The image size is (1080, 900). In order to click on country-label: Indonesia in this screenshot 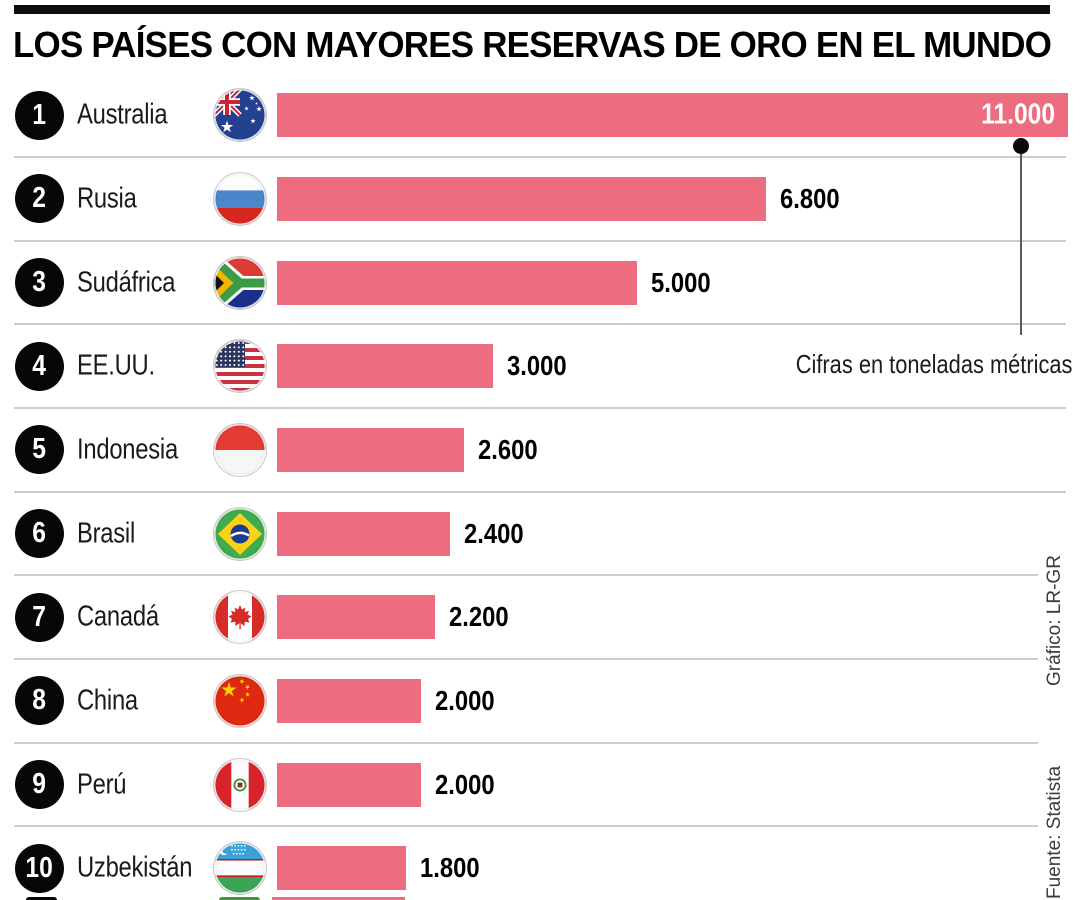, I will do `click(127, 449)`.